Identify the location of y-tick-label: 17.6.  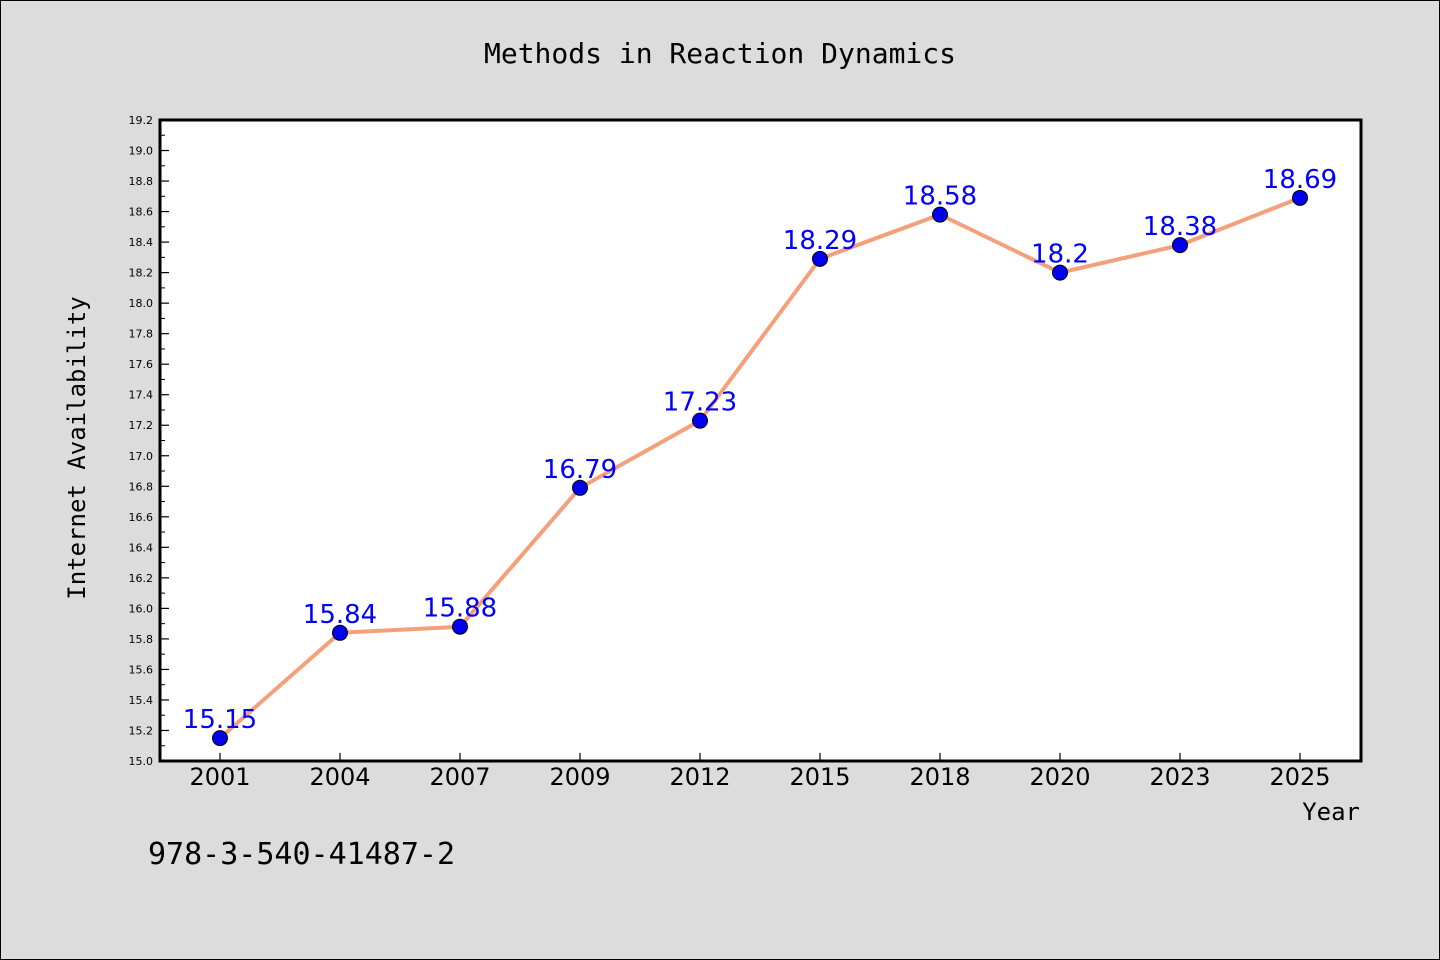
(141, 364).